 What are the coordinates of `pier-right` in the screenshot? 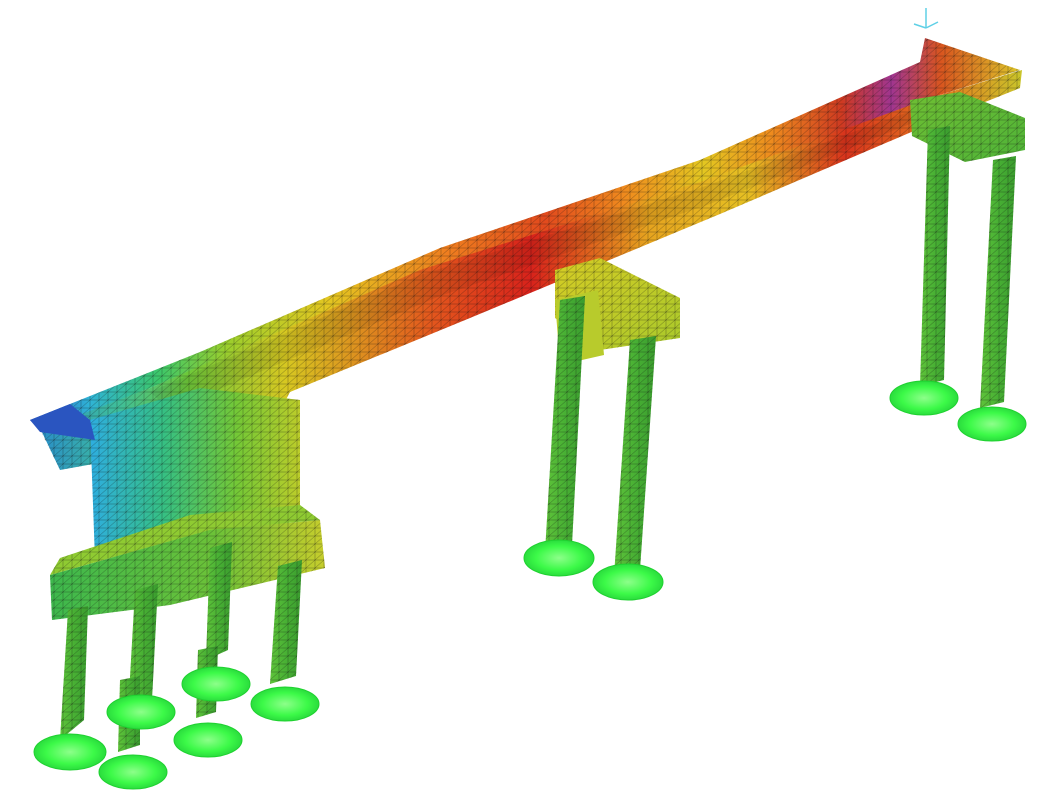 It's located at (967, 250).